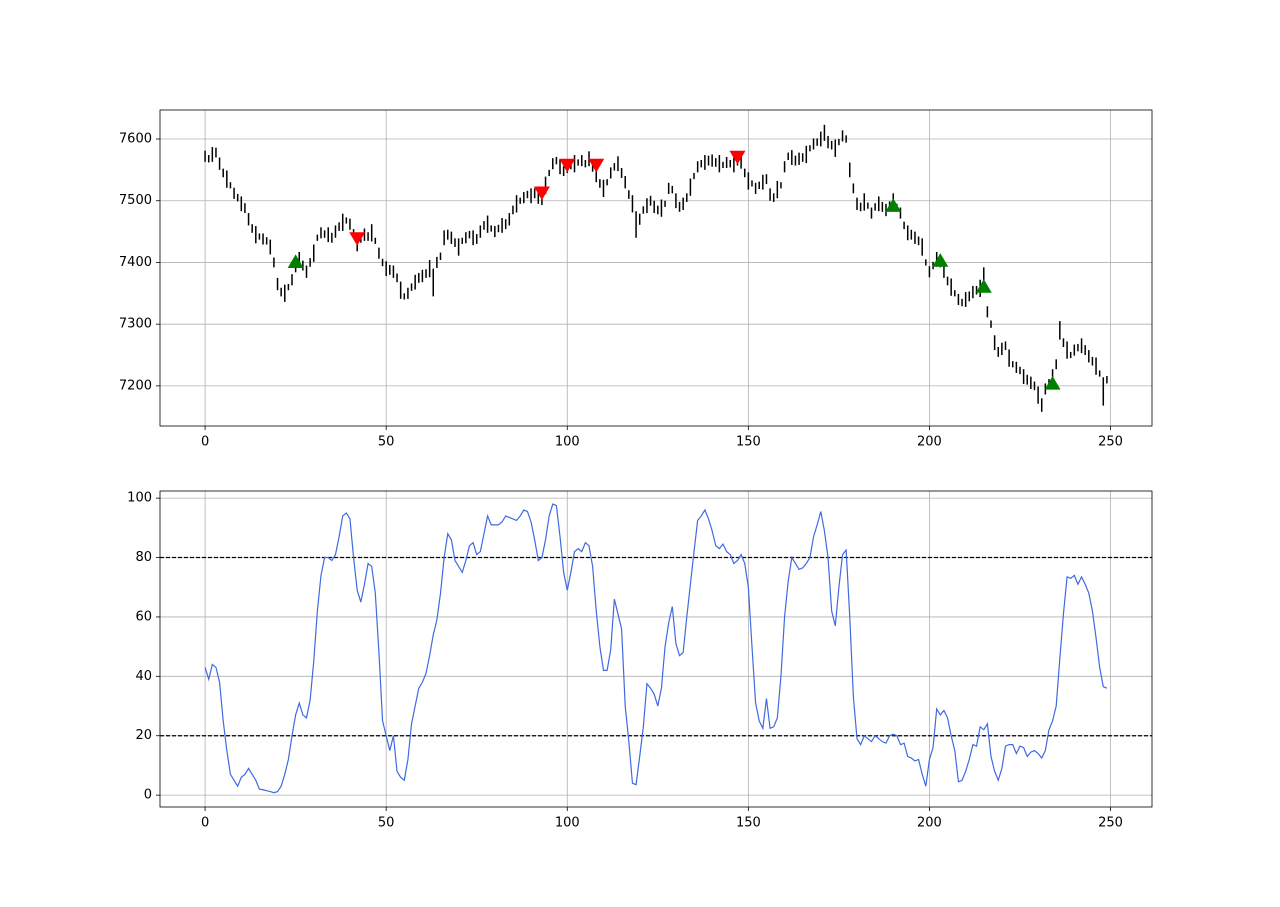  Describe the element at coordinates (139, 498) in the screenshot. I see `y-tick-label: 100` at that location.